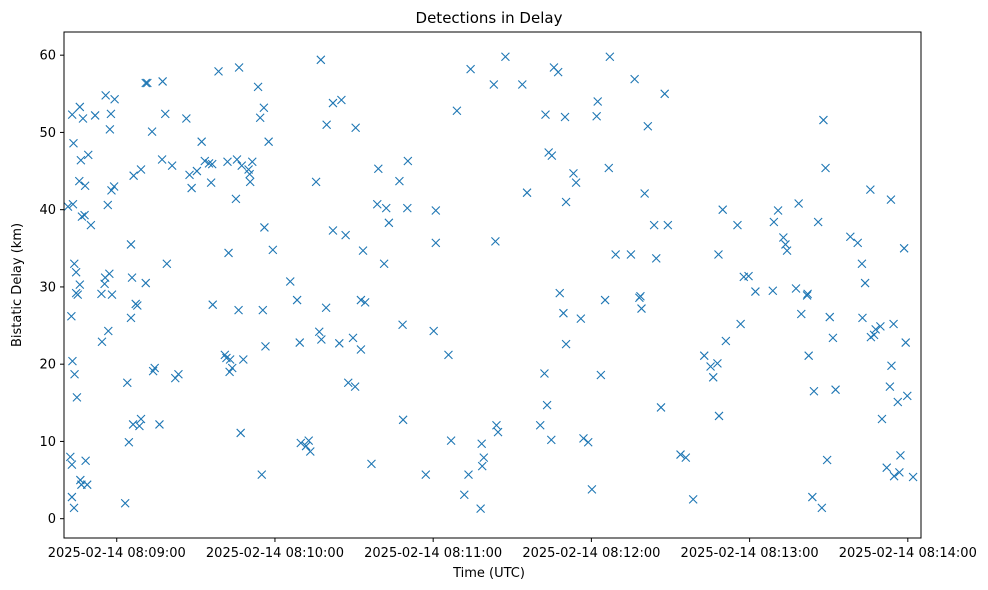  I want to click on y-tick-label: 10, so click(47, 442).